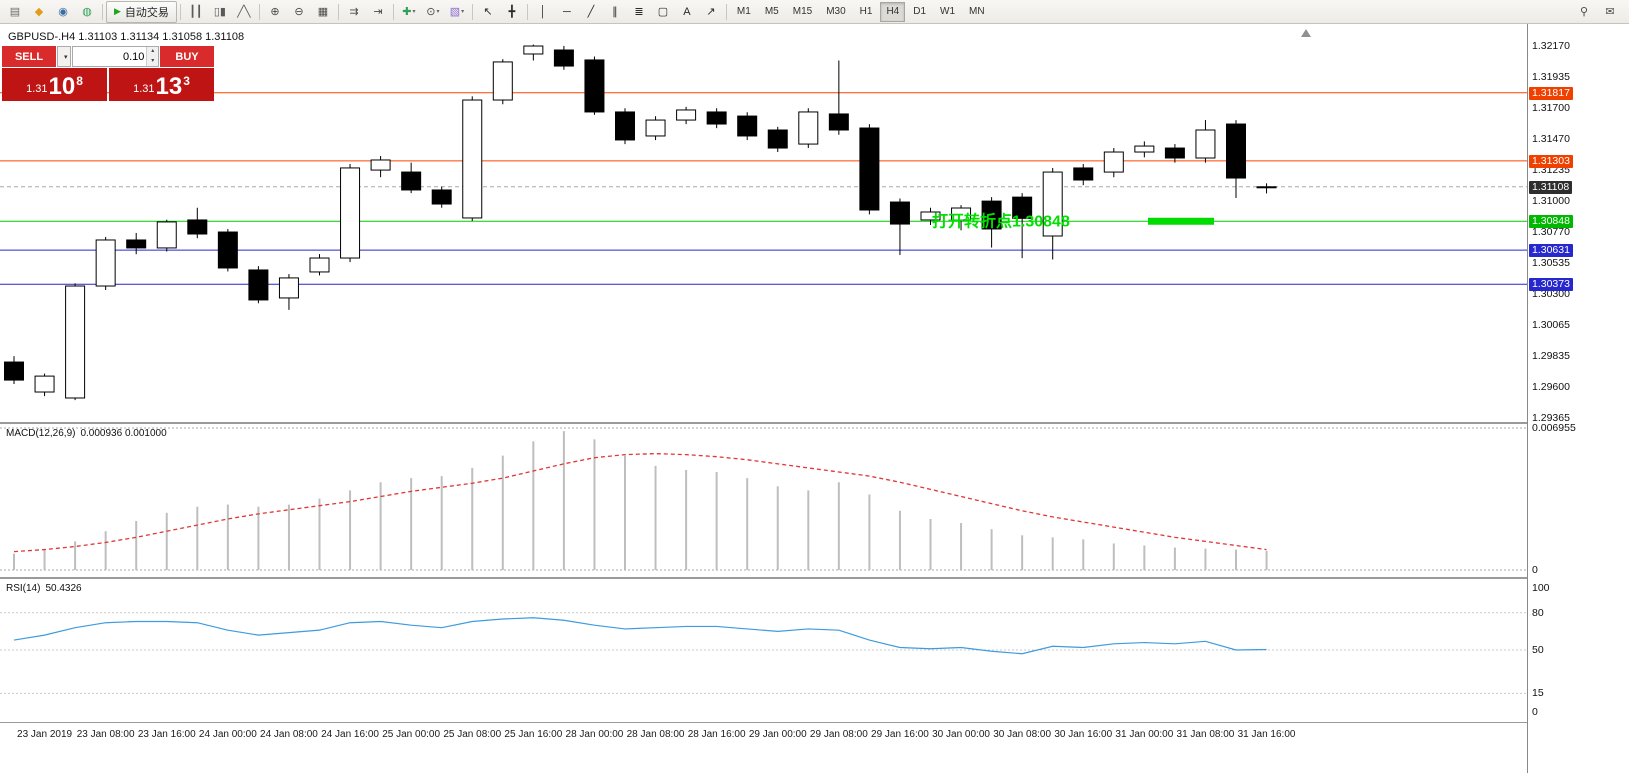  Describe the element at coordinates (591, 12) in the screenshot. I see `trendline-icon: ╱` at that location.